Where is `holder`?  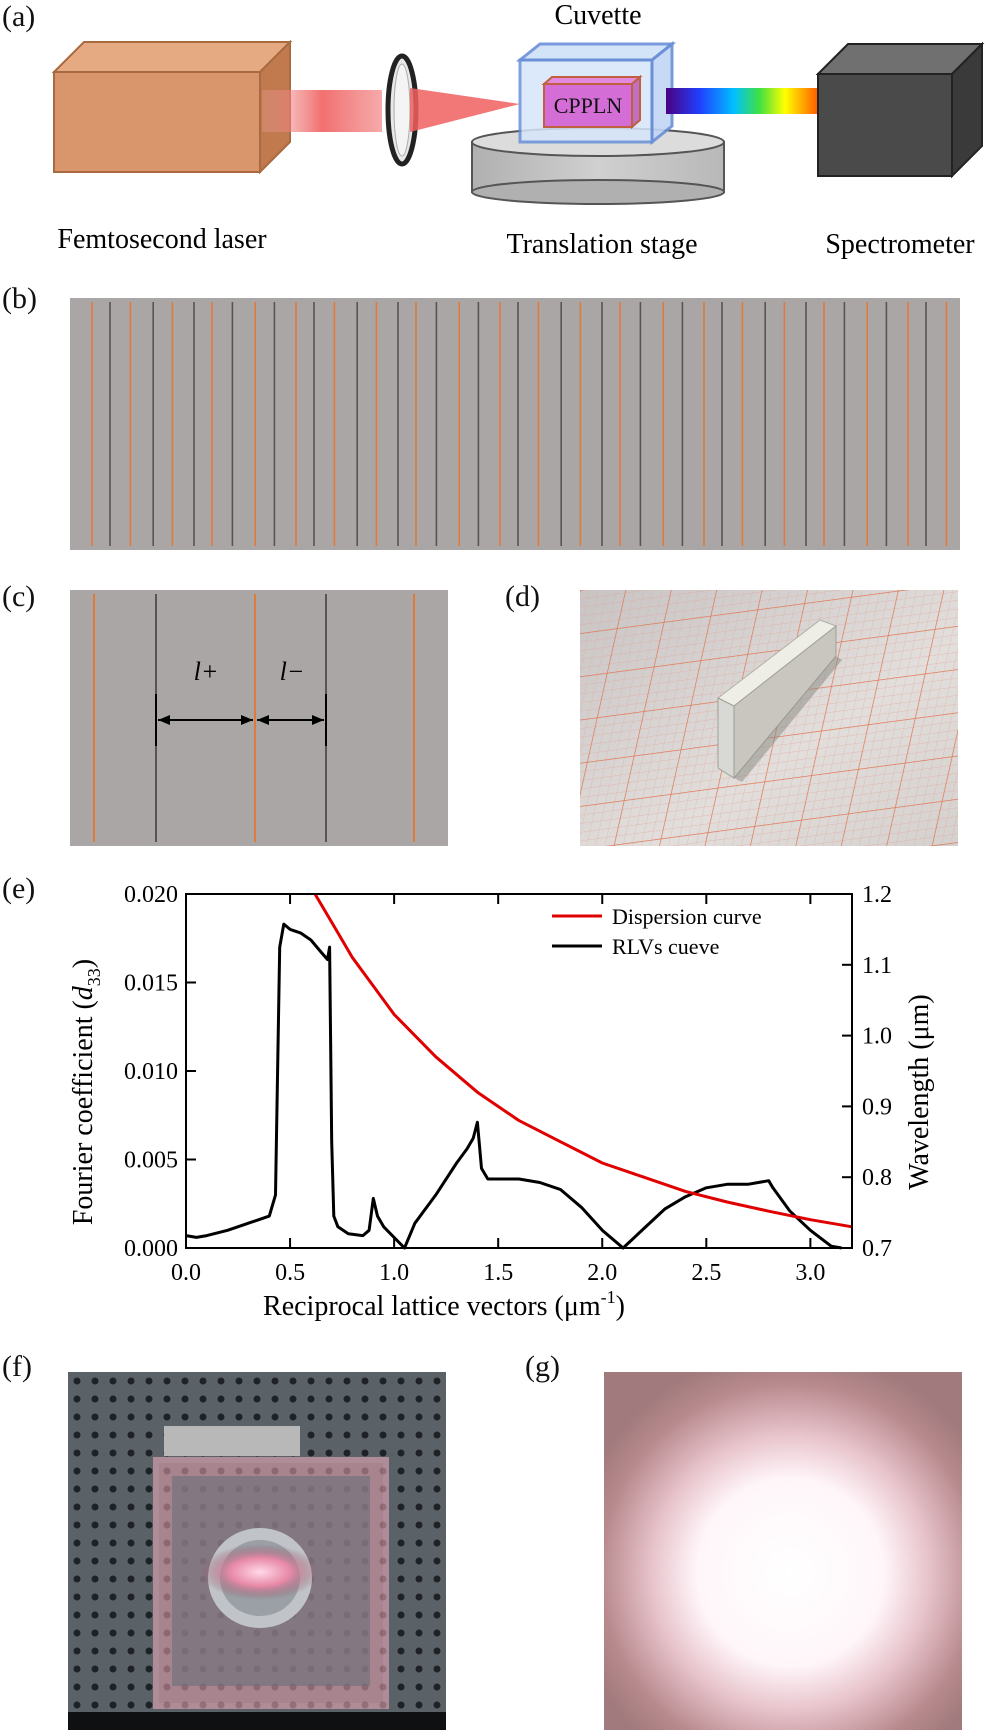 holder is located at coordinates (232, 1441).